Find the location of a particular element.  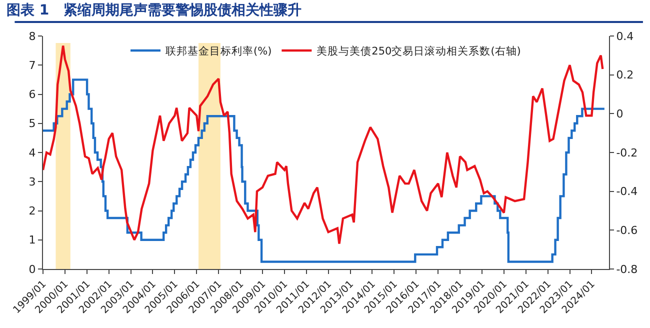

chart-title: 图表 1 紧缩周期尾声需要警惕股债相关性骤升 is located at coordinates (154, 10).